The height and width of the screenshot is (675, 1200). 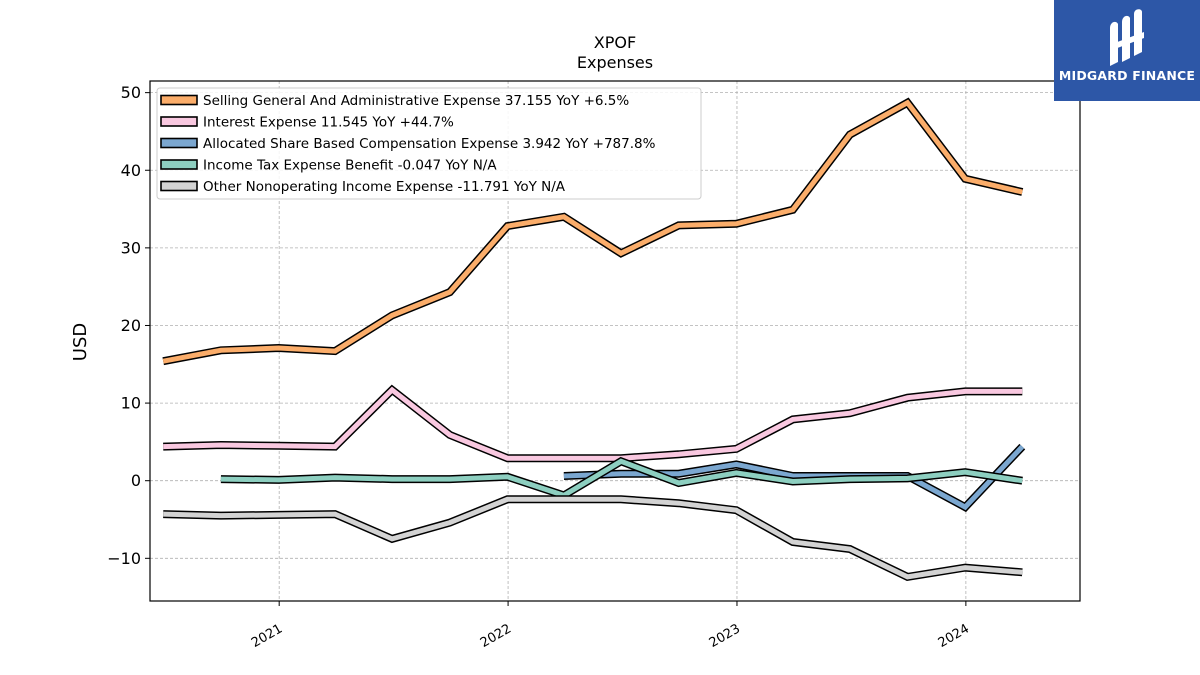 I want to click on legend-label: Interest Expense 11.545 YoY +44.7%, so click(x=328, y=123).